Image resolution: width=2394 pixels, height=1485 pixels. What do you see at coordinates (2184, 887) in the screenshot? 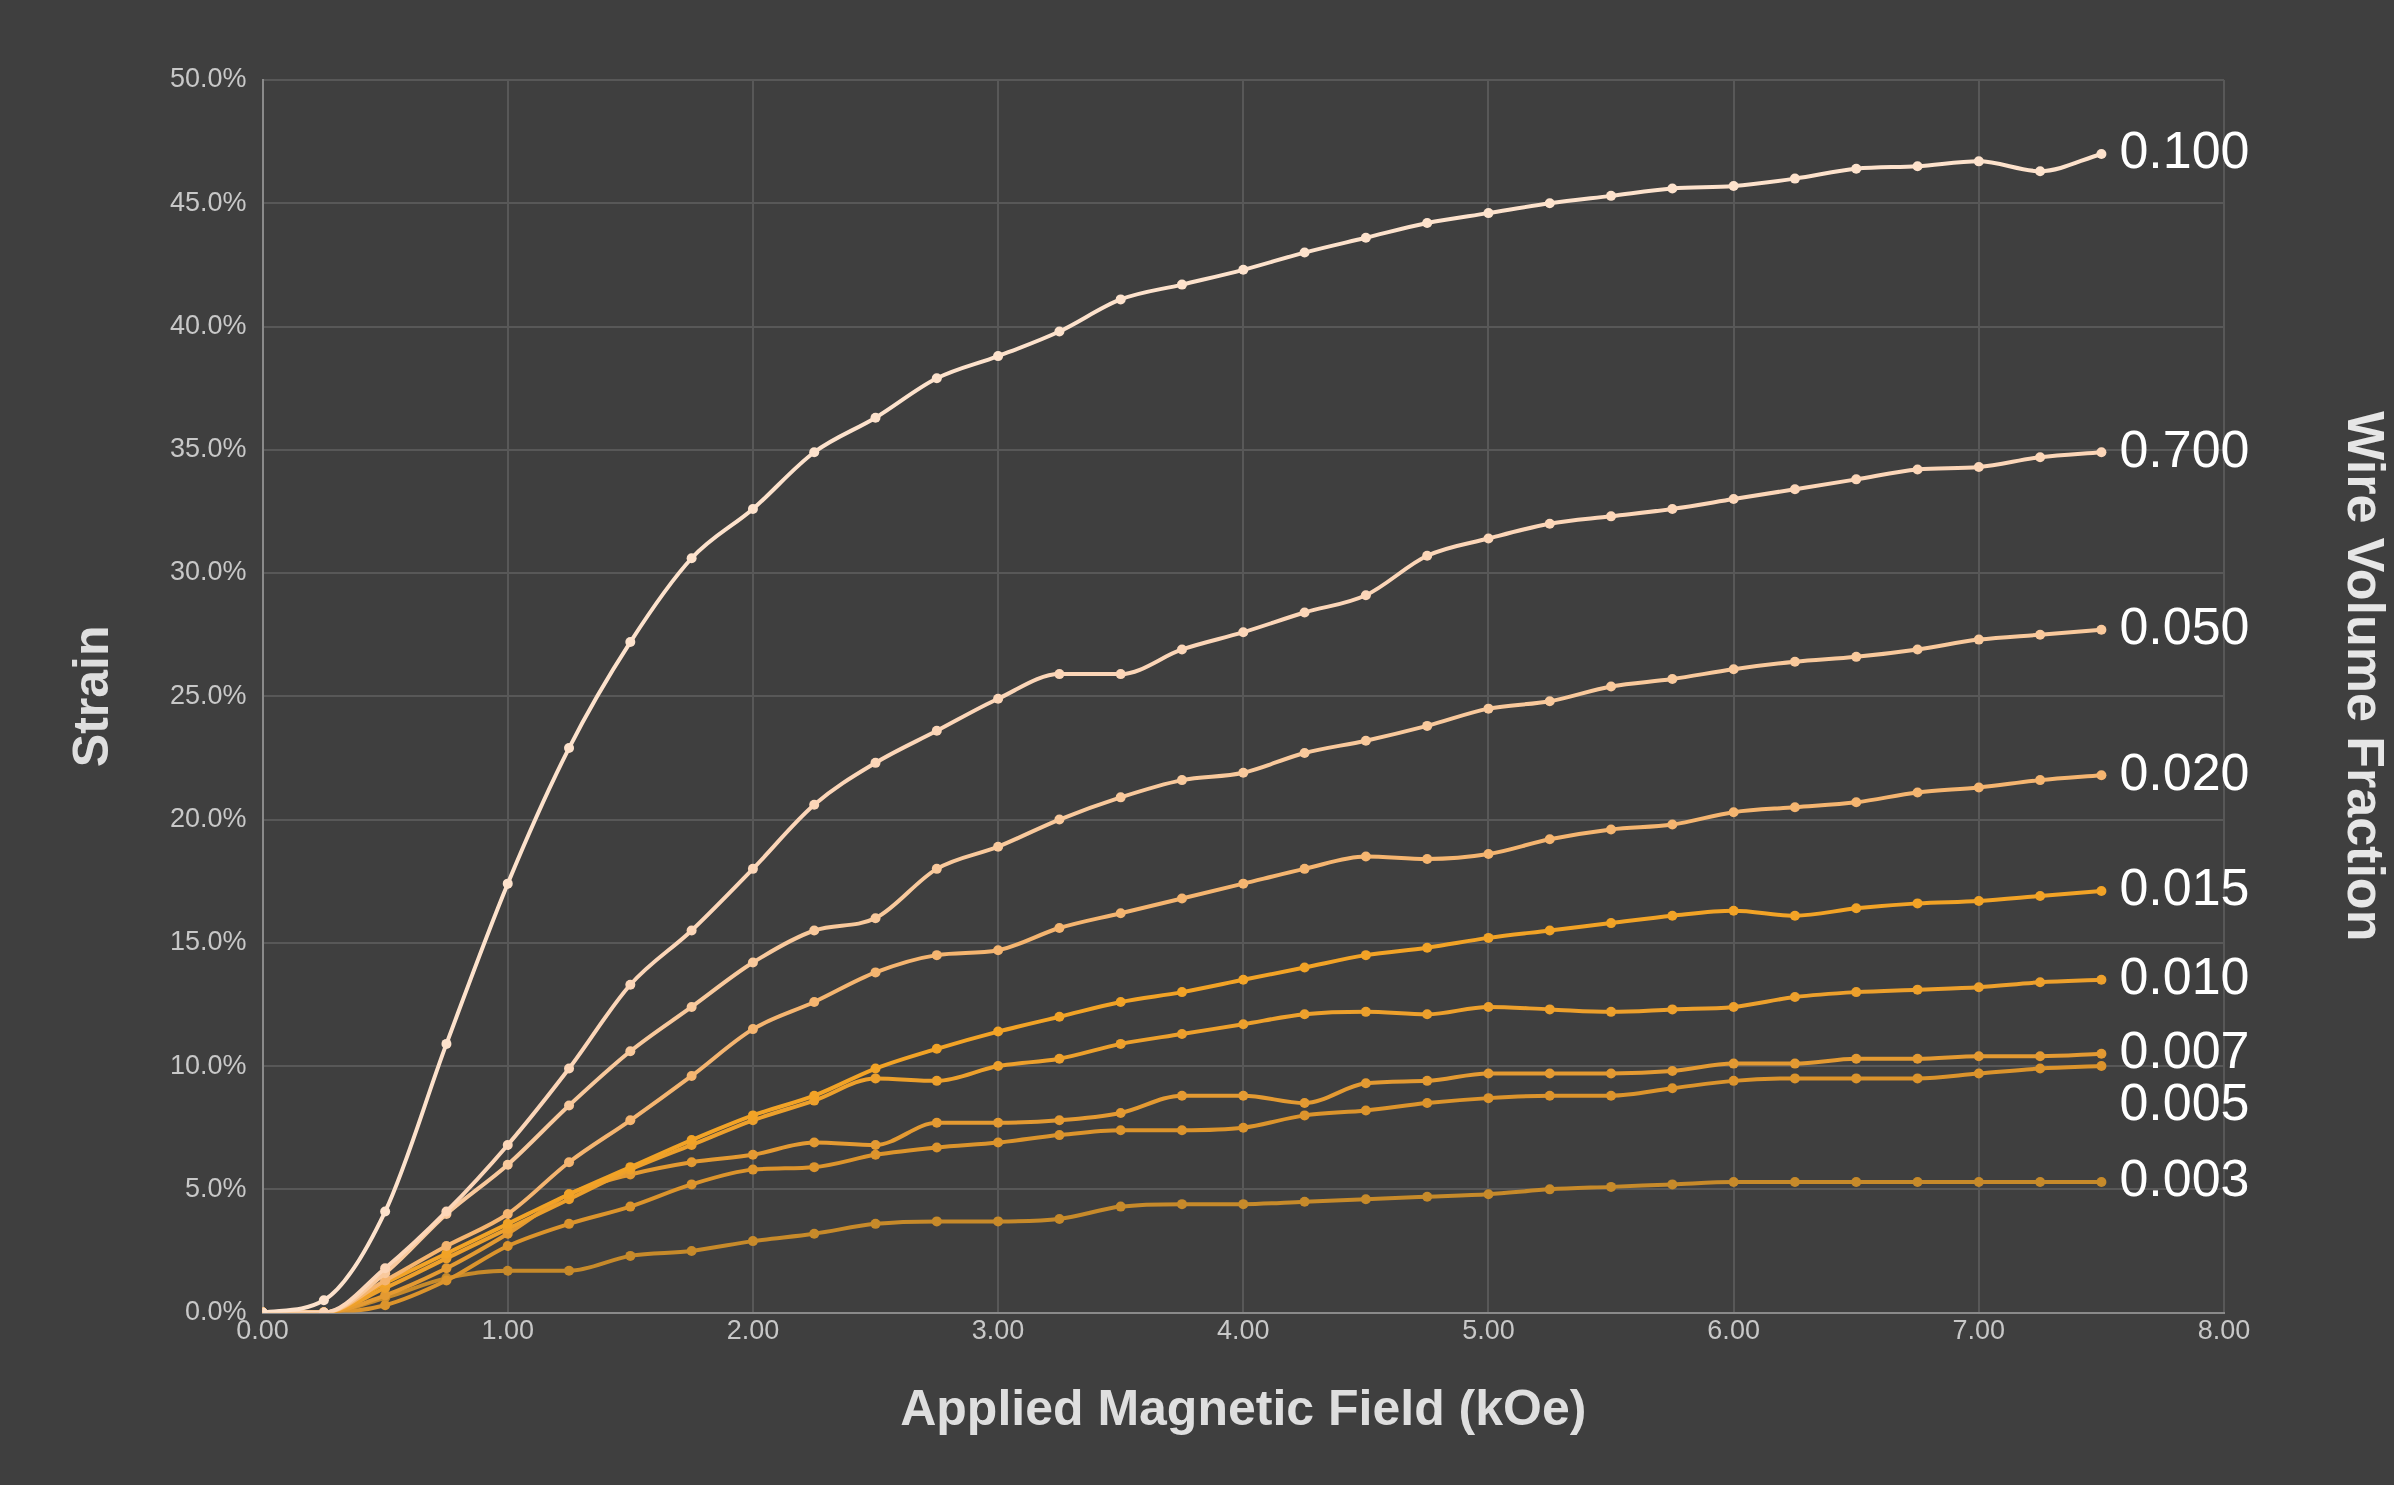
I see `series-label: 0.015` at bounding box center [2184, 887].